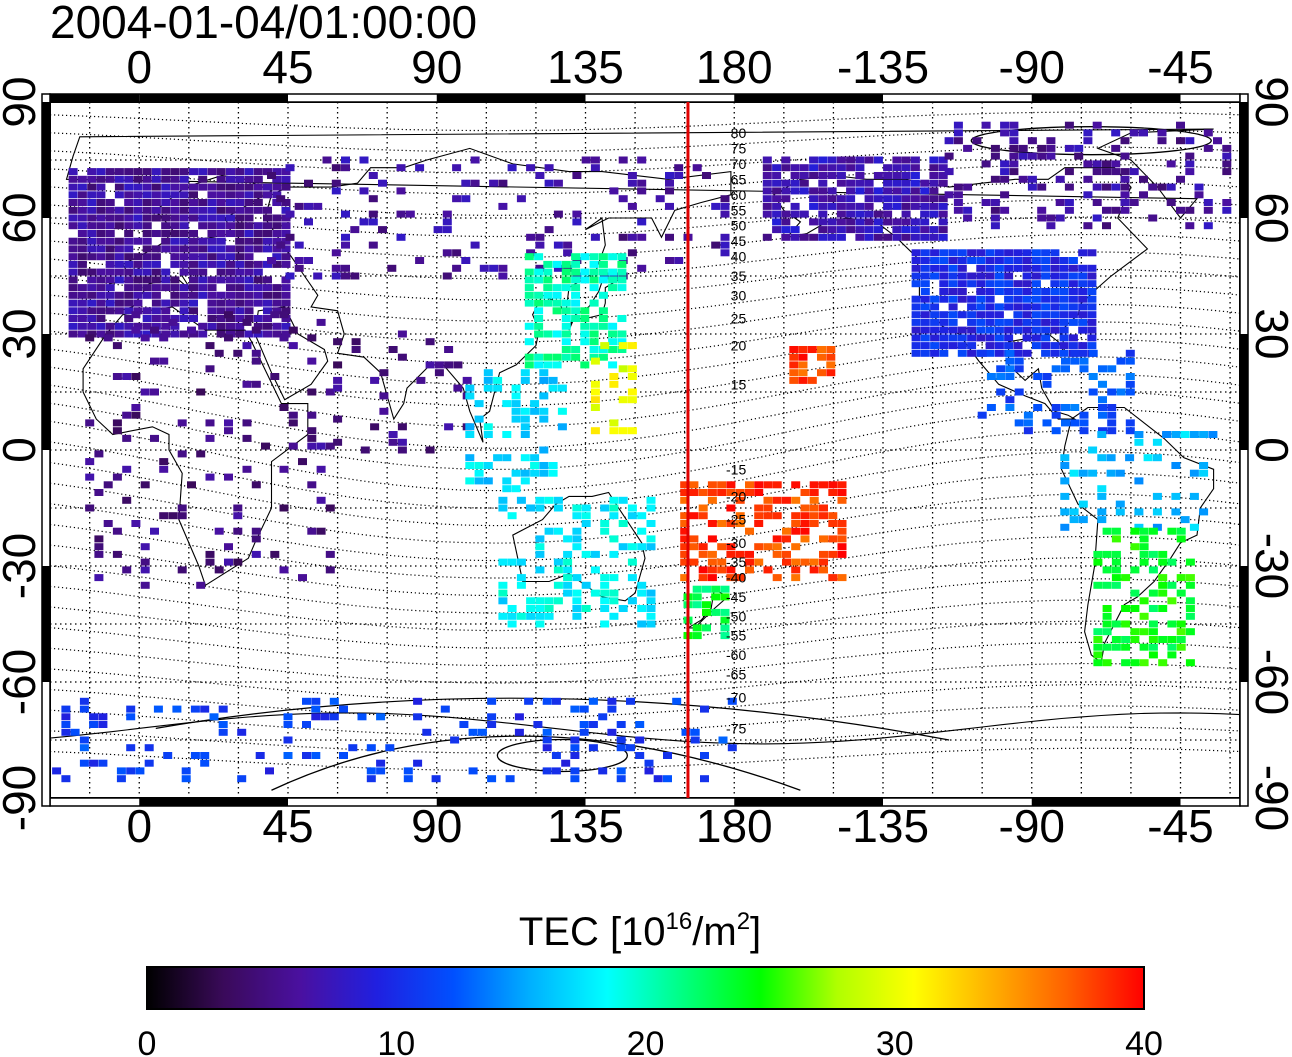 The height and width of the screenshot is (1057, 1292). I want to click on colorbar-title-suffix: ], so click(755, 932).